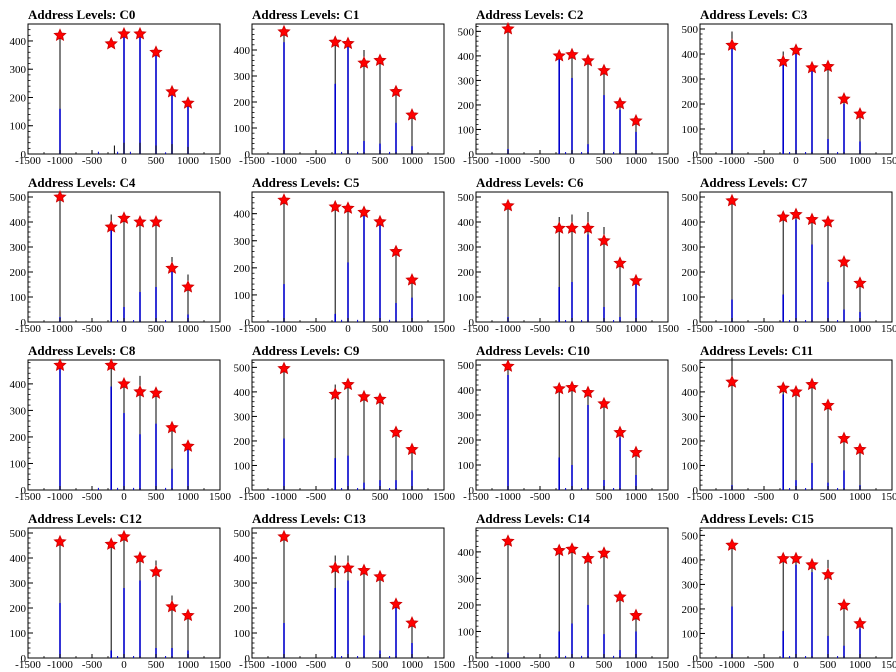  I want to click on chart-title: Address Levels: C11, so click(756, 350).